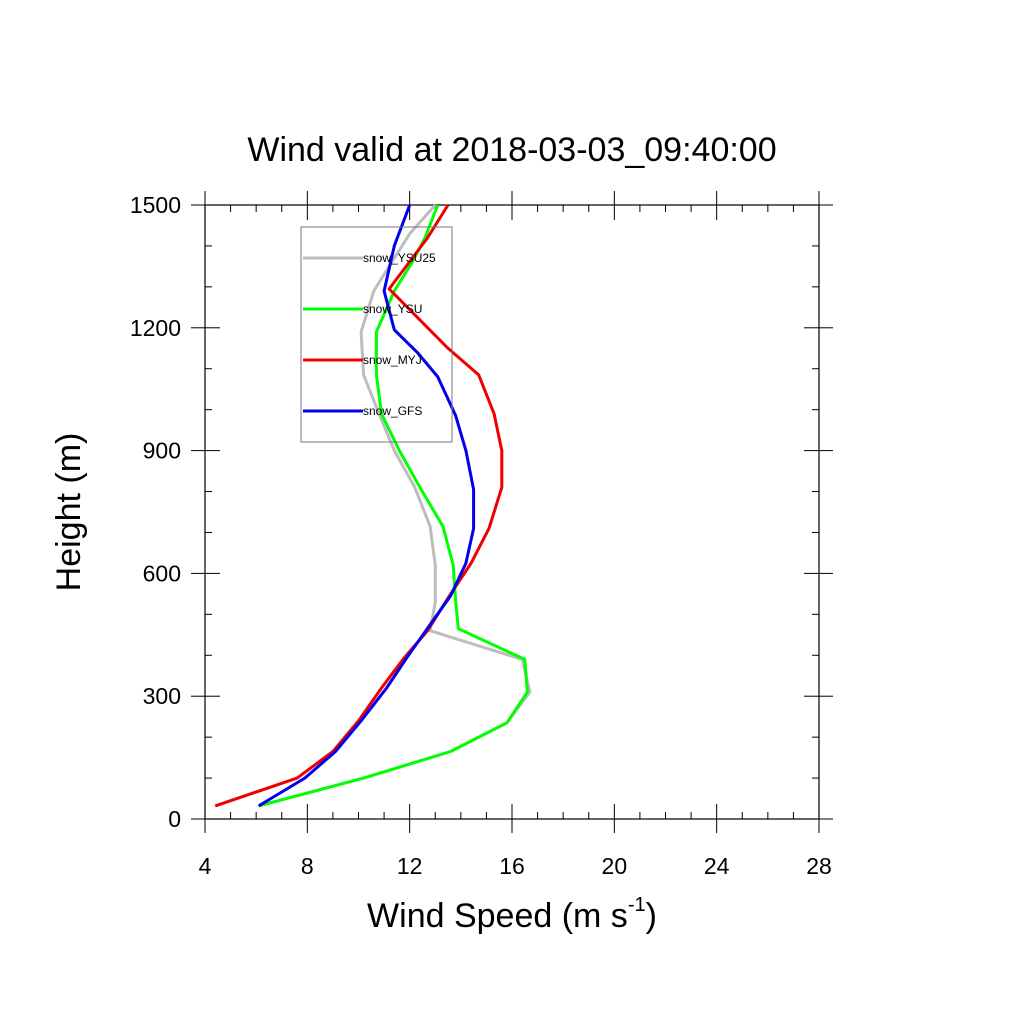  Describe the element at coordinates (512, 914) in the screenshot. I see `x-axis-title: Wind Speed (m s-1)` at that location.